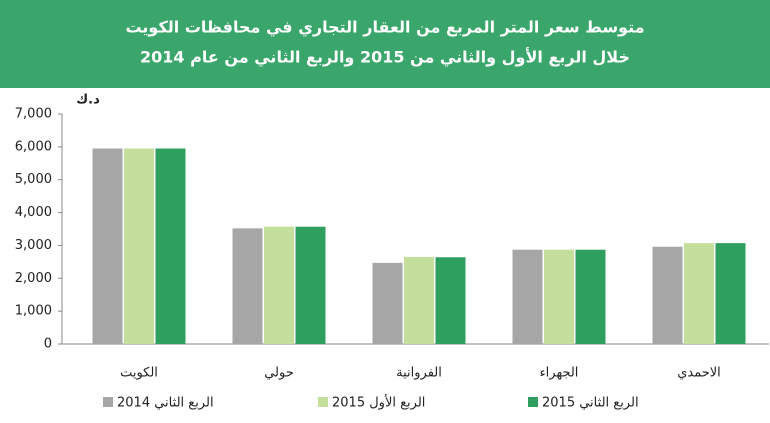  I want to click on y-tick-label: 5,000, so click(33, 179).